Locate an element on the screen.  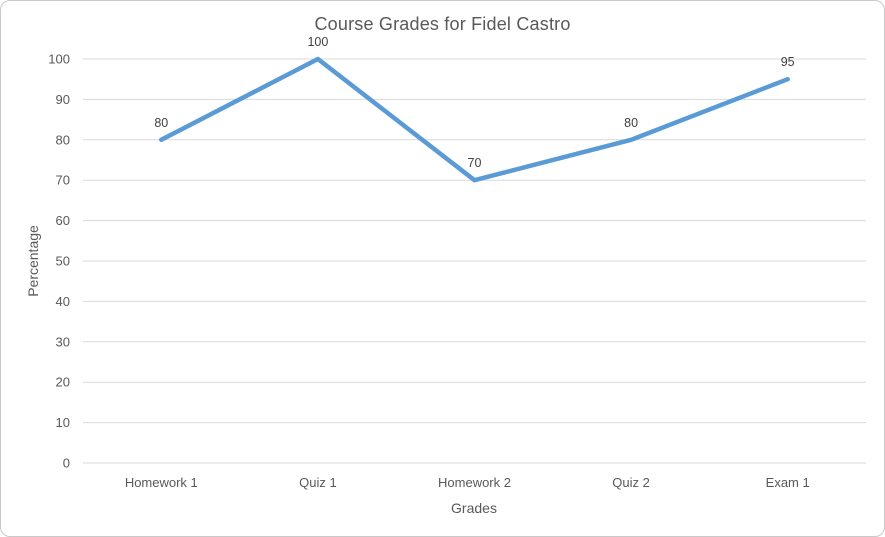
y-tick-label: 50 is located at coordinates (63, 261).